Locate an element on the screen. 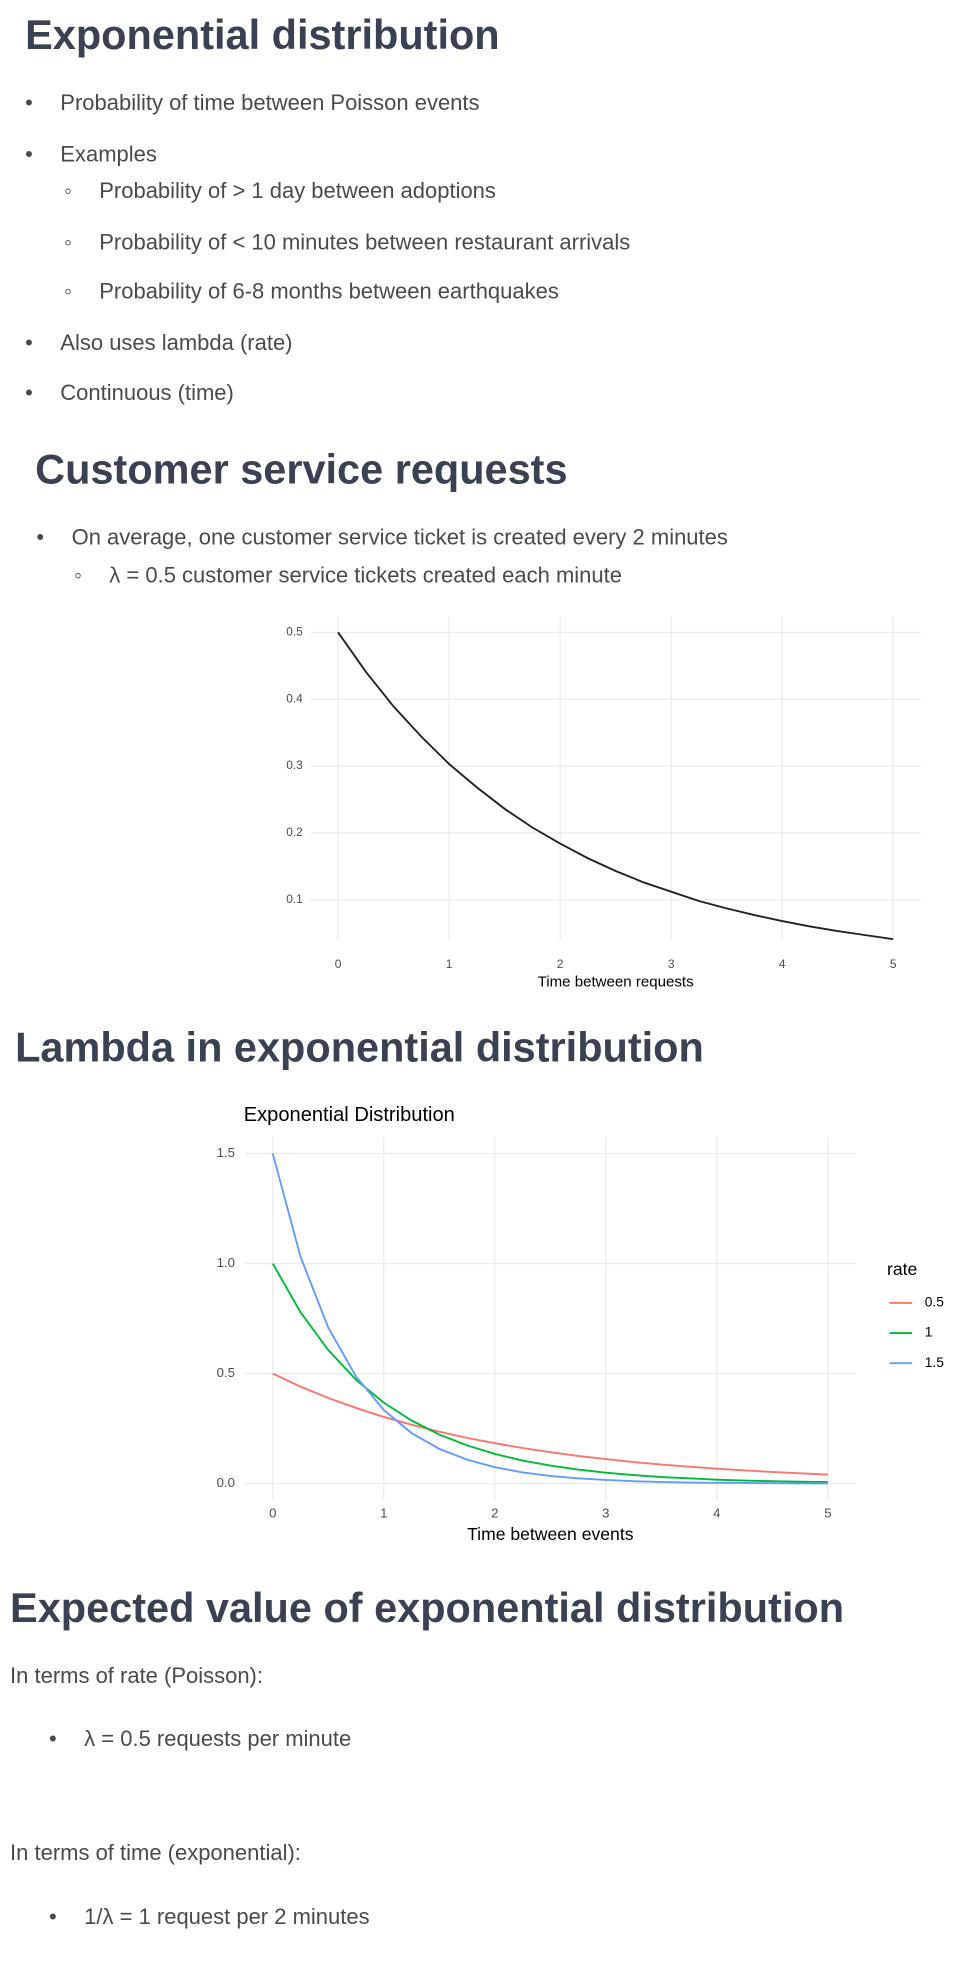  legend-title: rate is located at coordinates (902, 1269).